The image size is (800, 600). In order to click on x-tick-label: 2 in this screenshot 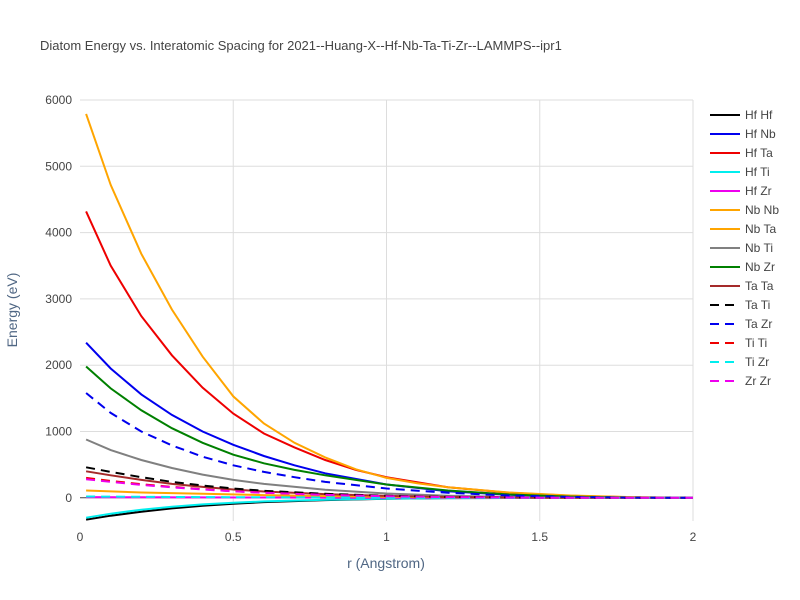, I will do `click(693, 537)`.